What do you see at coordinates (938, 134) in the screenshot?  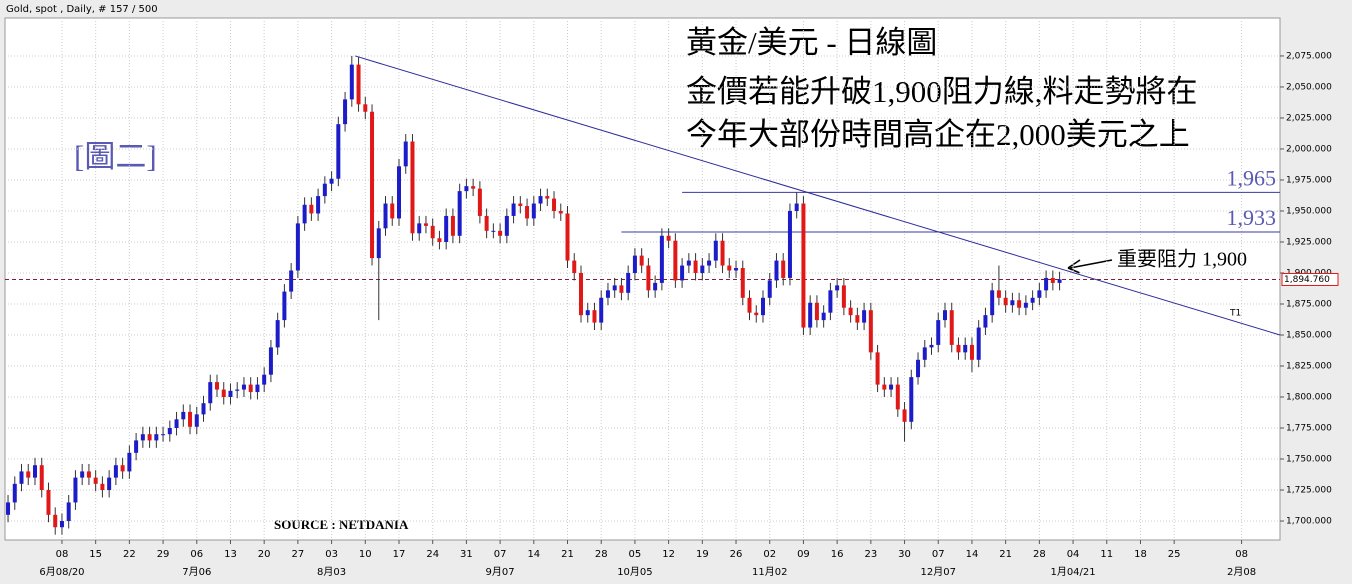 I see `annotation: 今年大部份時間高企在2,000美元之上` at bounding box center [938, 134].